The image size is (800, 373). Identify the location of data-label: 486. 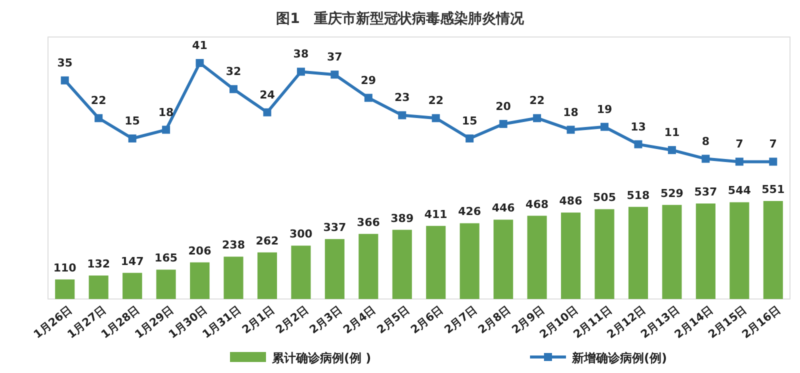
(571, 201).